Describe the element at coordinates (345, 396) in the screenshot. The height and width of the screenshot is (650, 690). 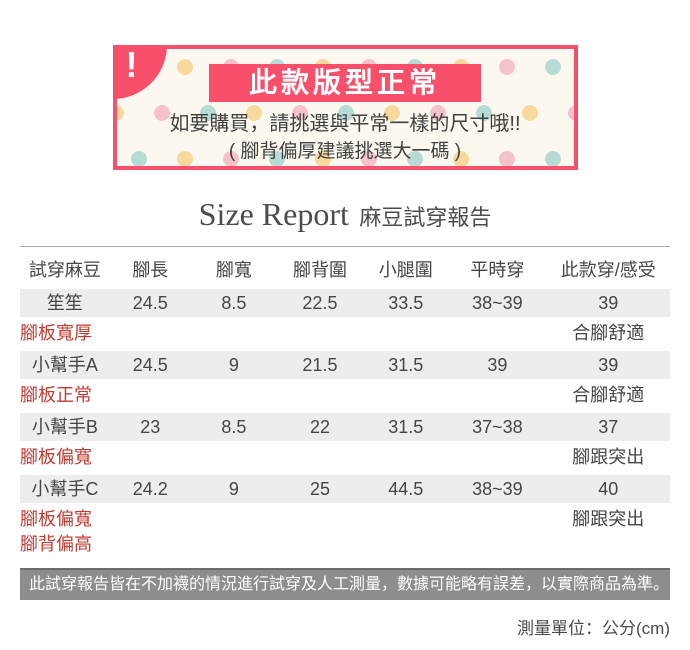
I see `note-row: 腳板正常 合腳舒適` at that location.